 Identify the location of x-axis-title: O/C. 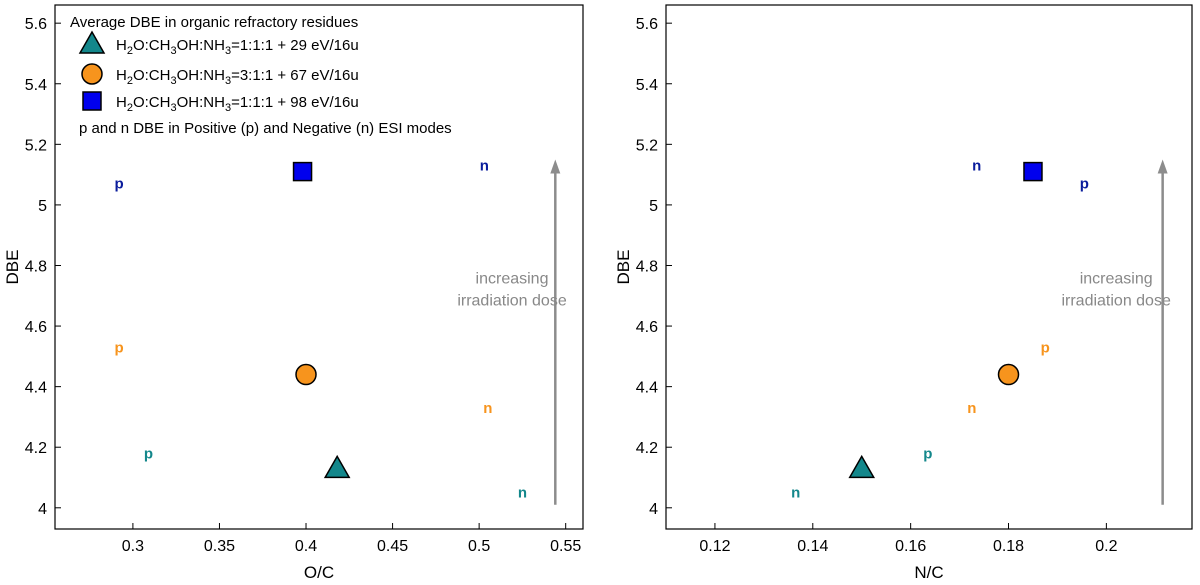
(319, 572).